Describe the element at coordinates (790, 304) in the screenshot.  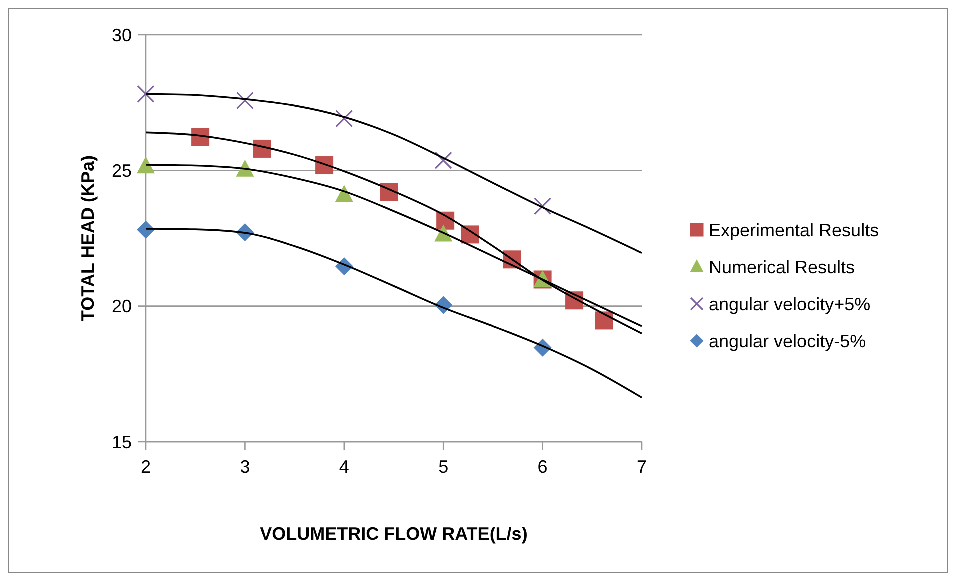
I see `legend-label: angular velocity+5%` at that location.